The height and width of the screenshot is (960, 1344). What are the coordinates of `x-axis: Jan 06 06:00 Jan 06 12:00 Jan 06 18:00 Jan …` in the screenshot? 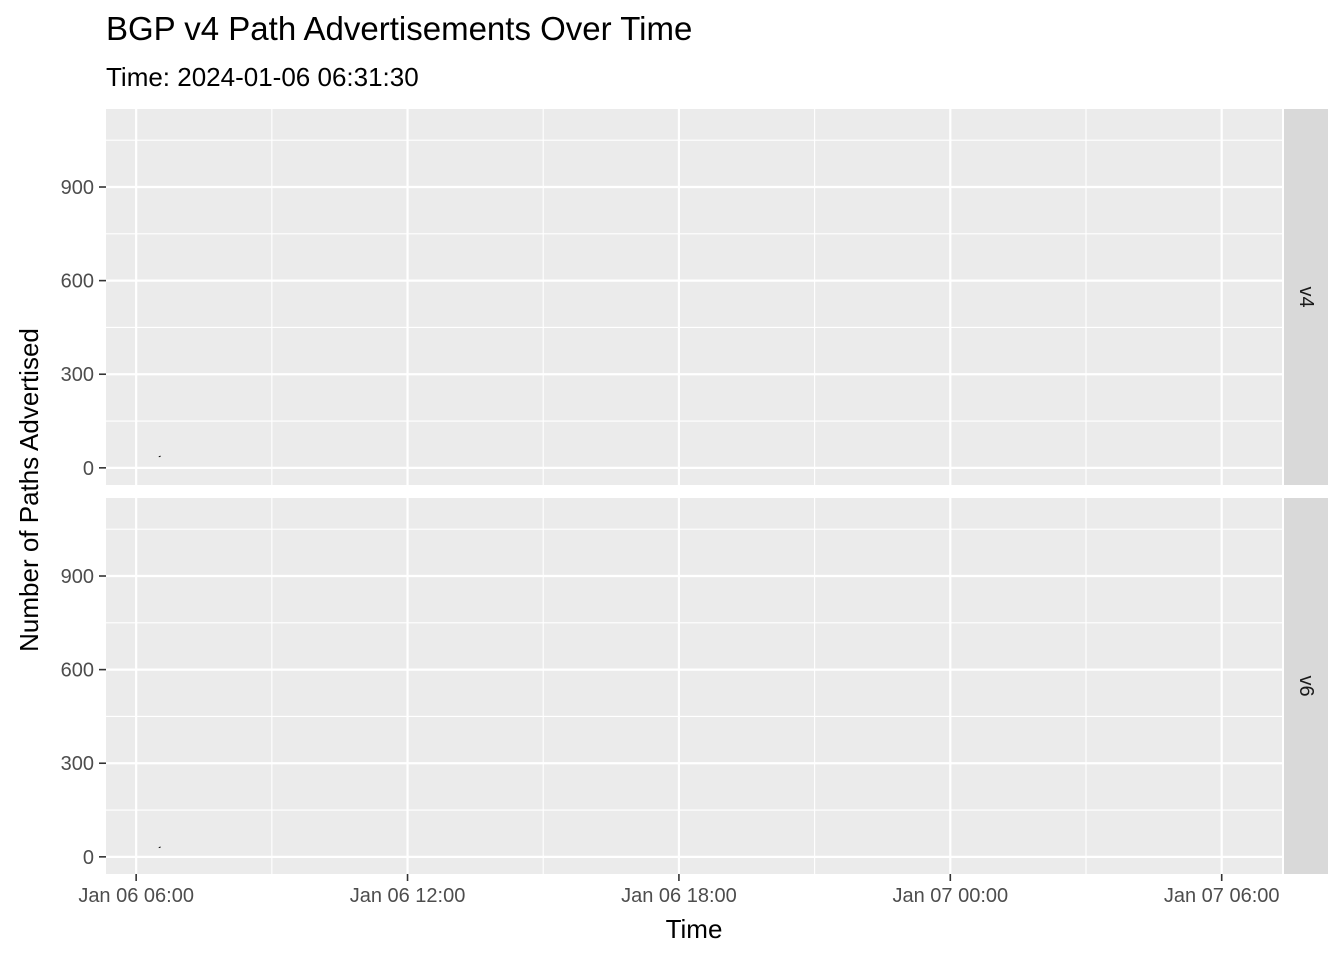 It's located at (679, 890).